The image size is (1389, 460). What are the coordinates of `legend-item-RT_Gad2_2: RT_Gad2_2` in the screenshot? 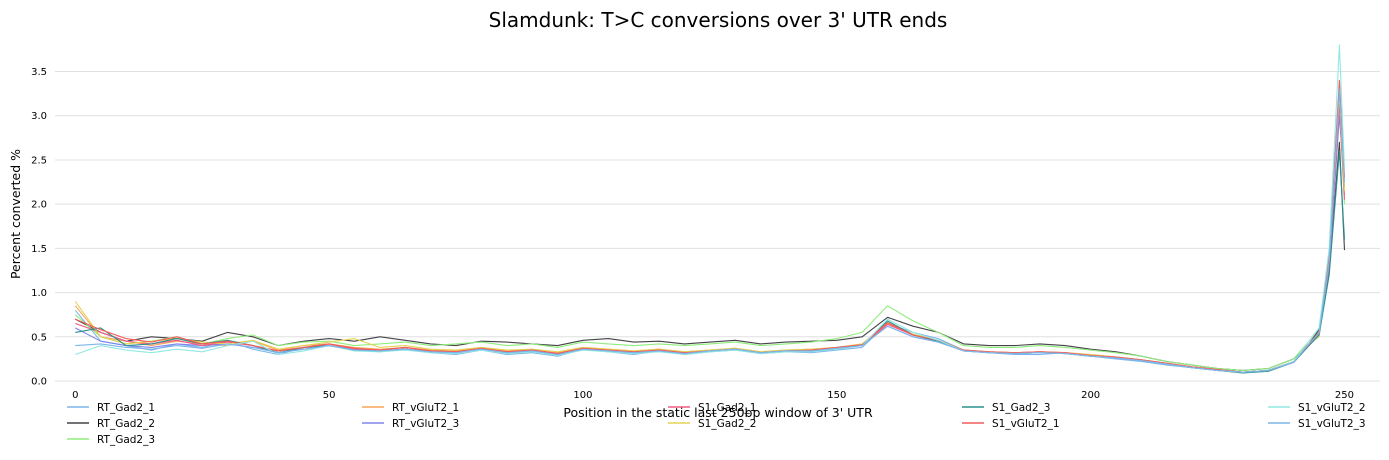 It's located at (111, 424).